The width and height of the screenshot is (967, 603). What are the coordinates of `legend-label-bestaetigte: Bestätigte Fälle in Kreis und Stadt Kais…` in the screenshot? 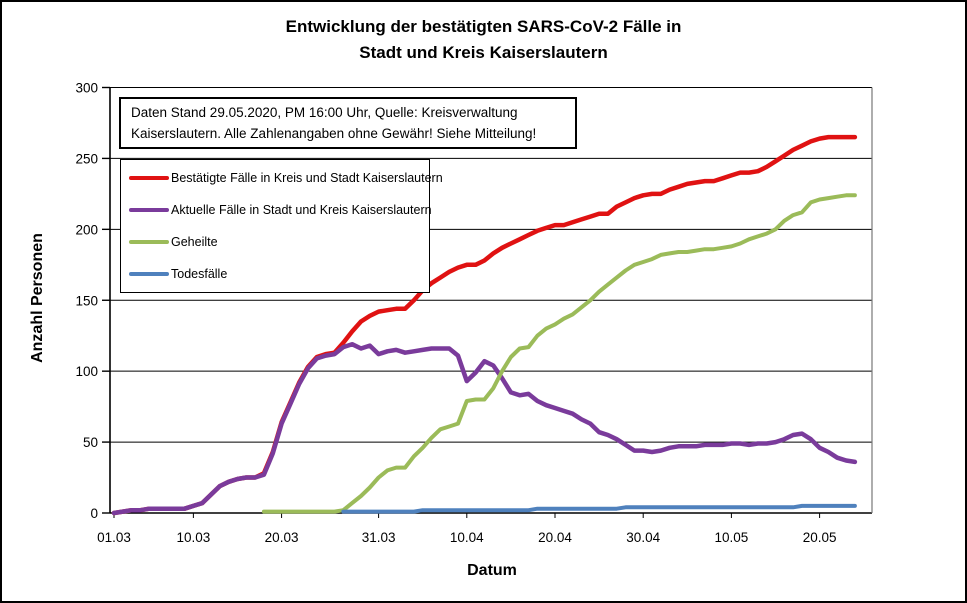 It's located at (307, 178).